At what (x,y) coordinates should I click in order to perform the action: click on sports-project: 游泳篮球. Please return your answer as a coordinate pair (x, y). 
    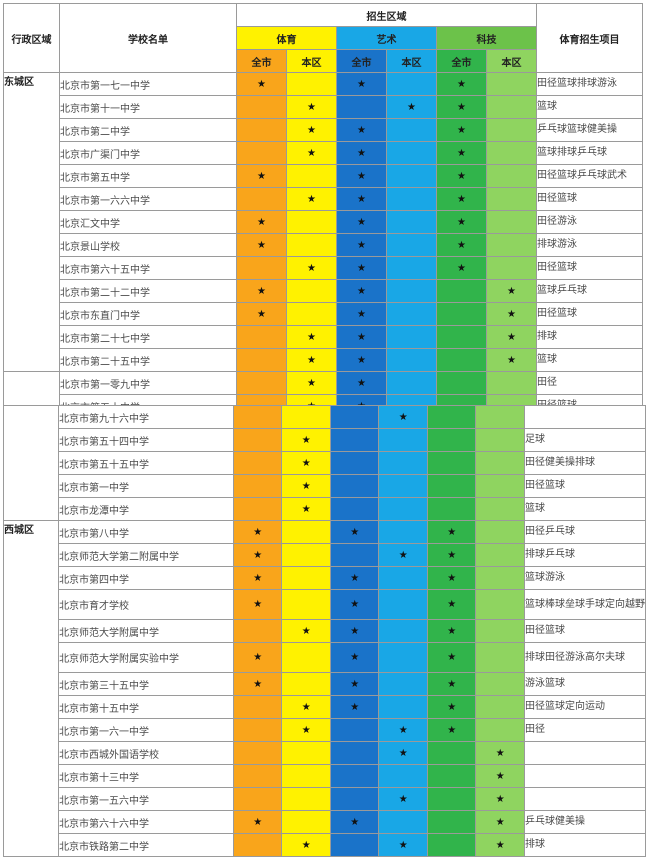
    Looking at the image, I should click on (584, 684).